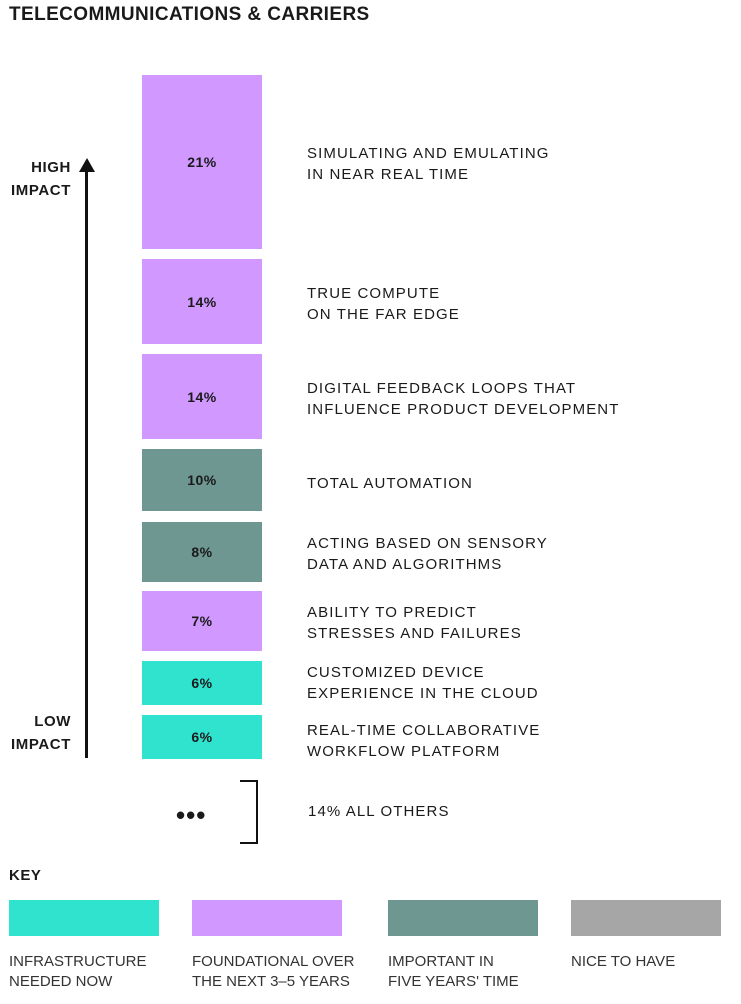 The image size is (741, 1004). Describe the element at coordinates (453, 981) in the screenshot. I see `legend-label-line: FIVE YEARS' TIME` at that location.